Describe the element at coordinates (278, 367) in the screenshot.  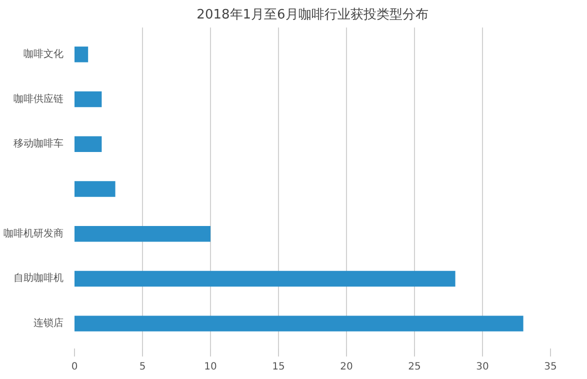
I see `x-tick-label: 15` at that location.